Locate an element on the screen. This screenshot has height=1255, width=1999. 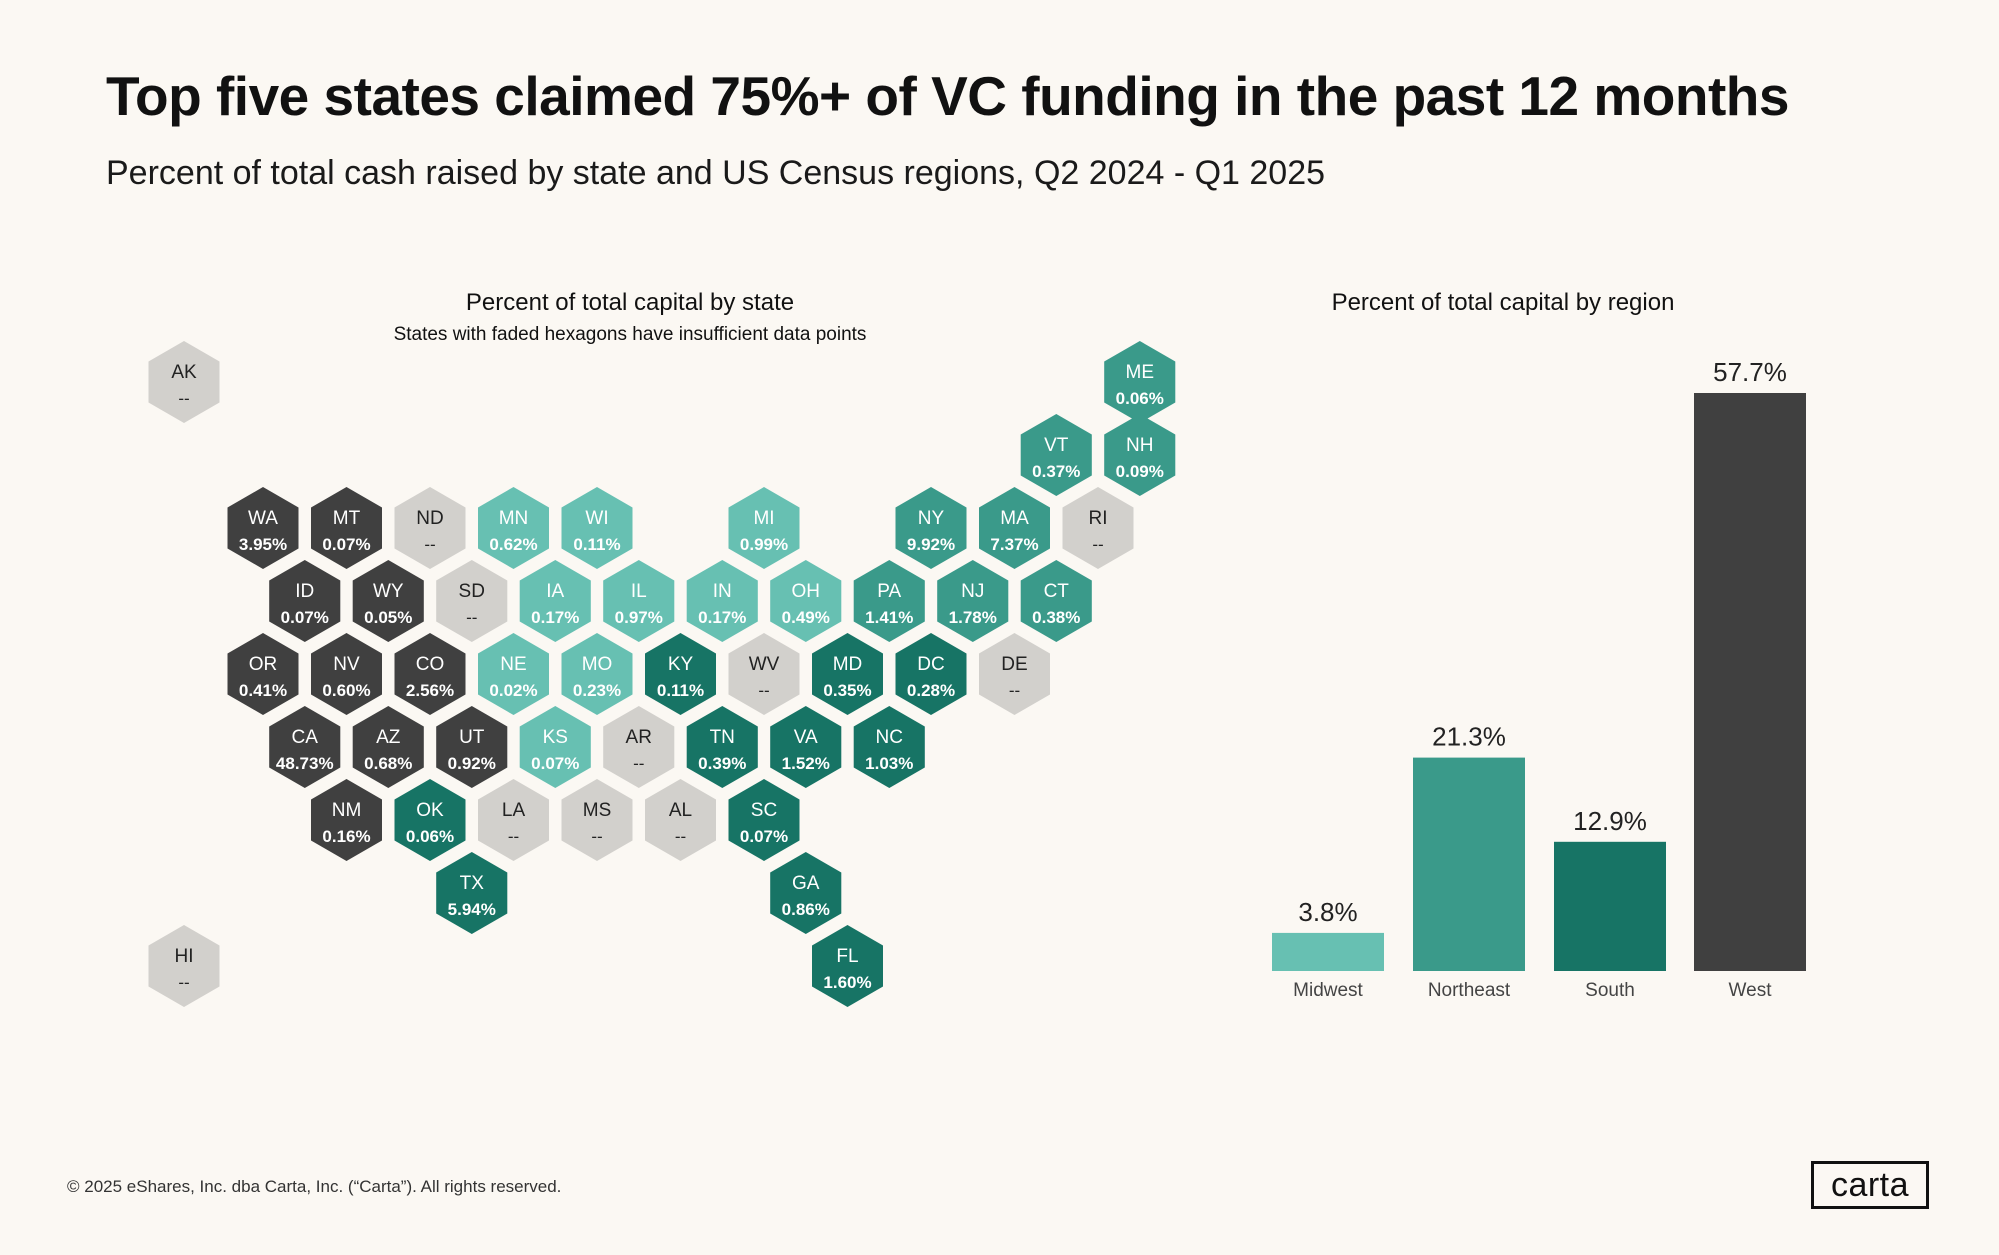
hex-state-hi: HI -- is located at coordinates (184, 966).